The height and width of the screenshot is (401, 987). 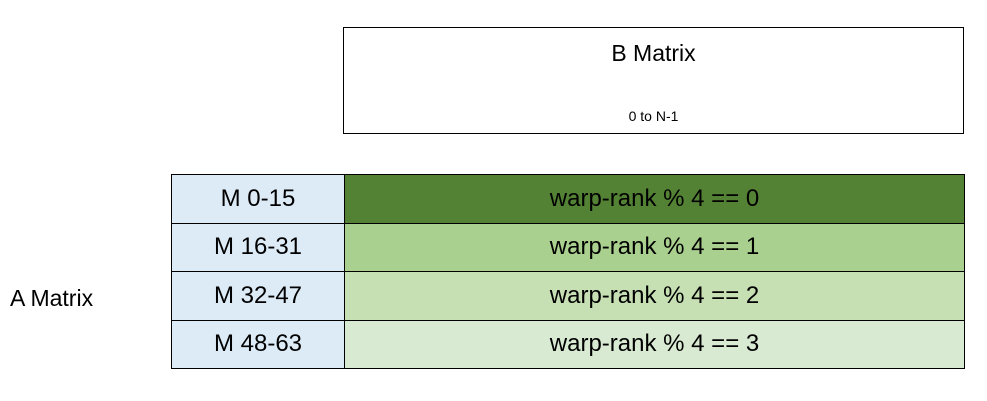 I want to click on m-range-cell-1: M 16-31, so click(x=258, y=247).